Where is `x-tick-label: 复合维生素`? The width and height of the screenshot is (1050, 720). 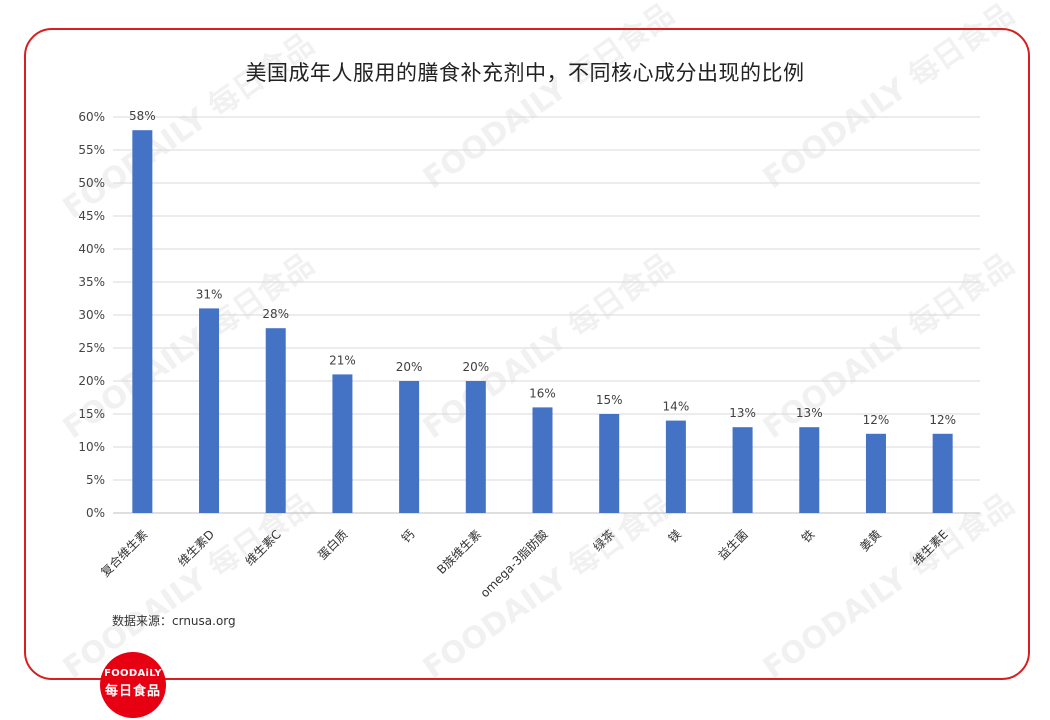
x-tick-label: 复合维生素 is located at coordinates (123, 553).